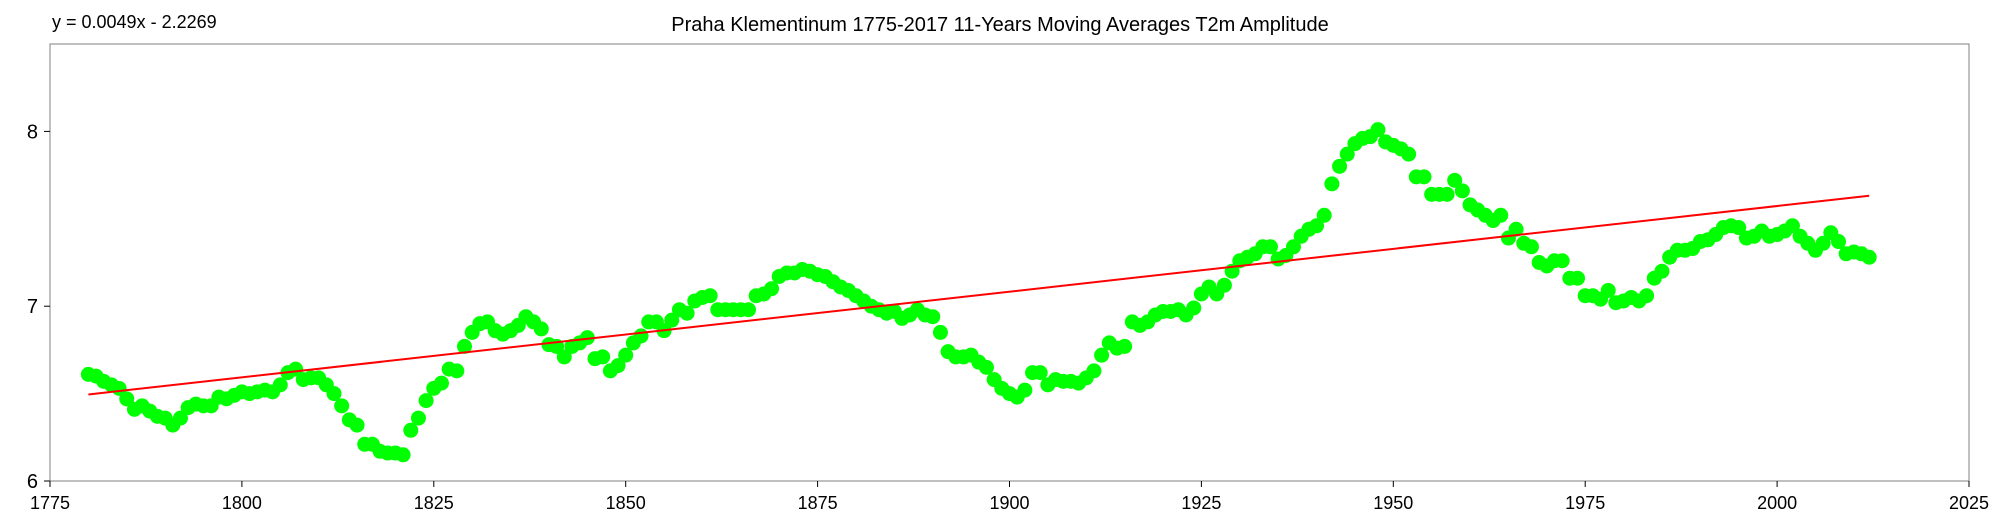 This screenshot has height=530, width=2000. I want to click on x-tick-label: 1950, so click(1393, 503).